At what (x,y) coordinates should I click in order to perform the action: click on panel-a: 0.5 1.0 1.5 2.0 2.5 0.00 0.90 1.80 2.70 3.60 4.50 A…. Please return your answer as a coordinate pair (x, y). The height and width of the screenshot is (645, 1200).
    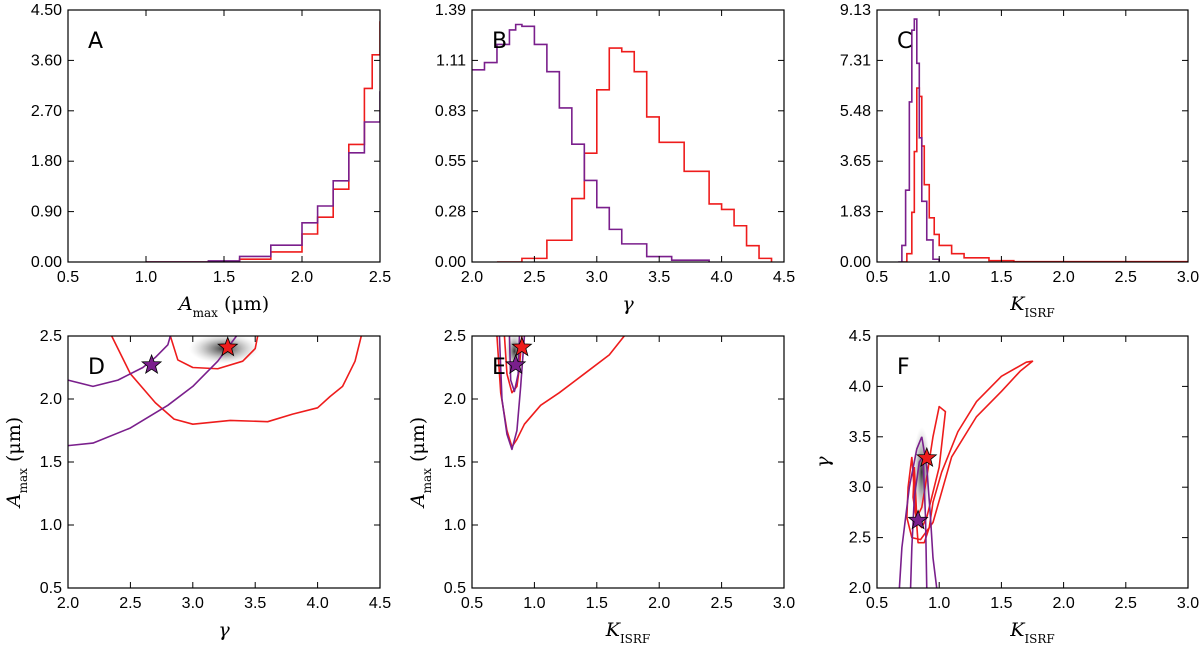
    Looking at the image, I should click on (211, 161).